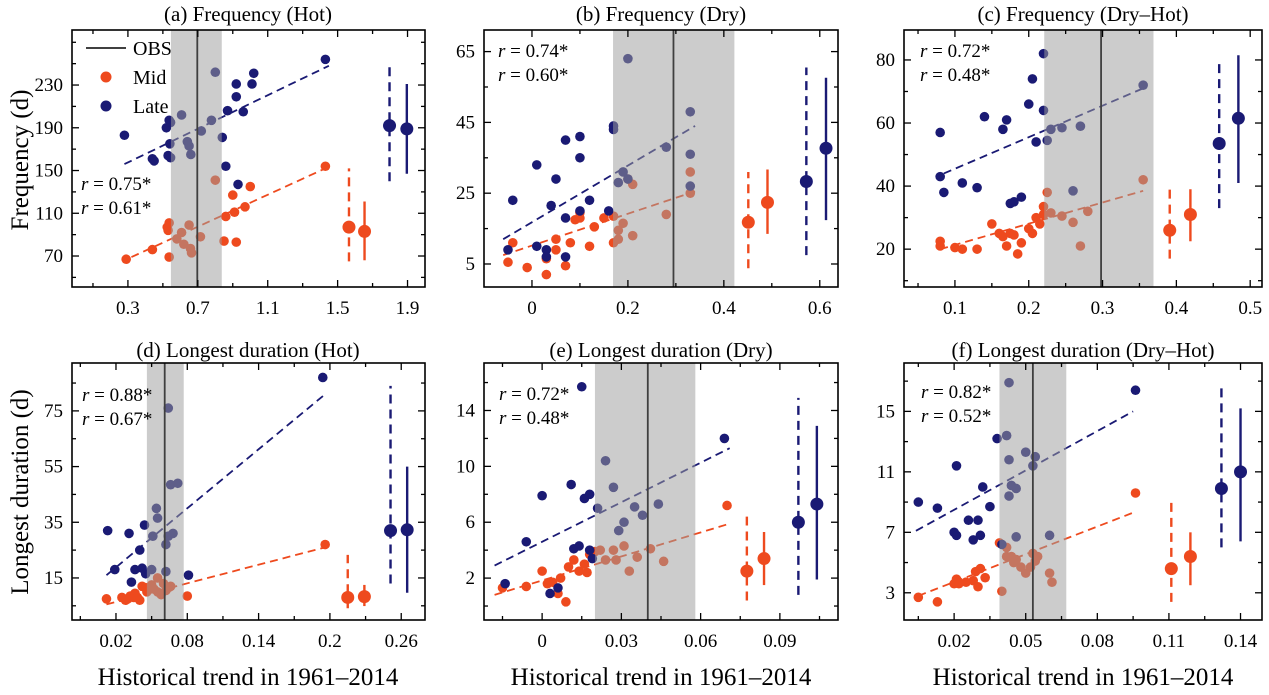 The width and height of the screenshot is (1269, 695). I want to click on y-tick-label: 190, so click(49, 128).